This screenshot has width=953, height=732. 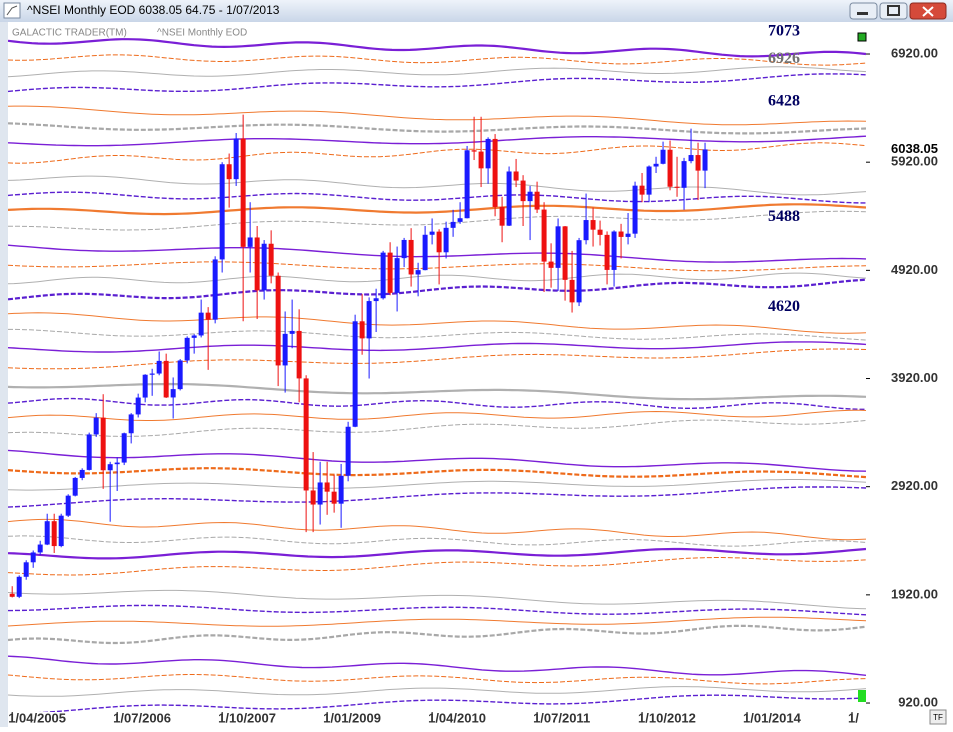 I want to click on app-icon, so click(x=12, y=10).